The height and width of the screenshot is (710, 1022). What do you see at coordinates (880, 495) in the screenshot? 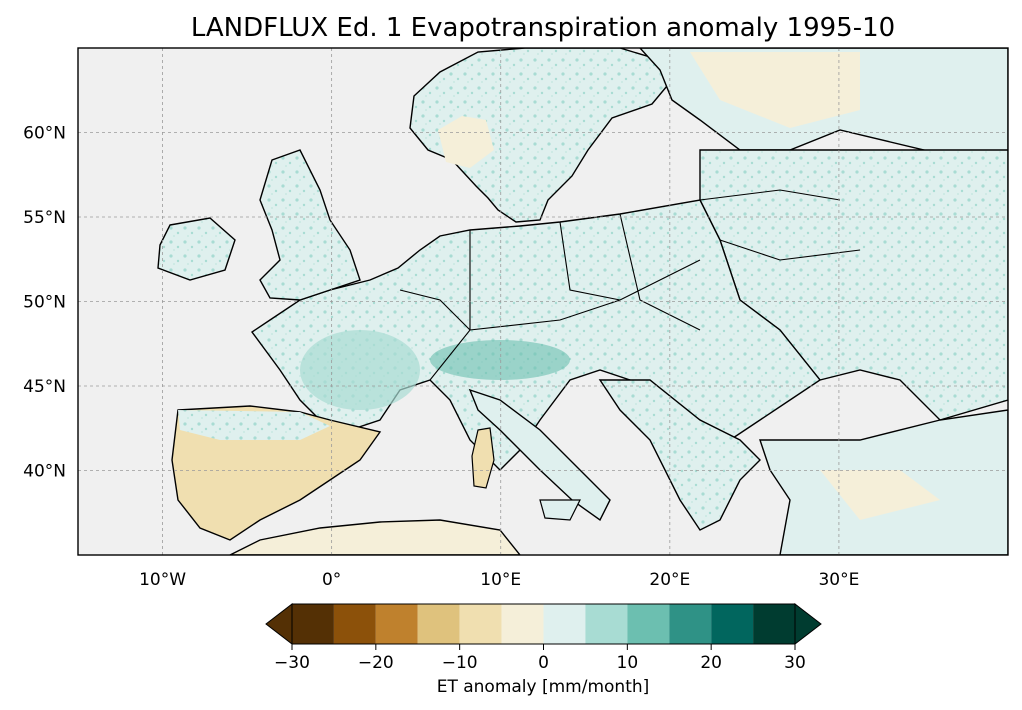
I see `turkey-dry` at bounding box center [880, 495].